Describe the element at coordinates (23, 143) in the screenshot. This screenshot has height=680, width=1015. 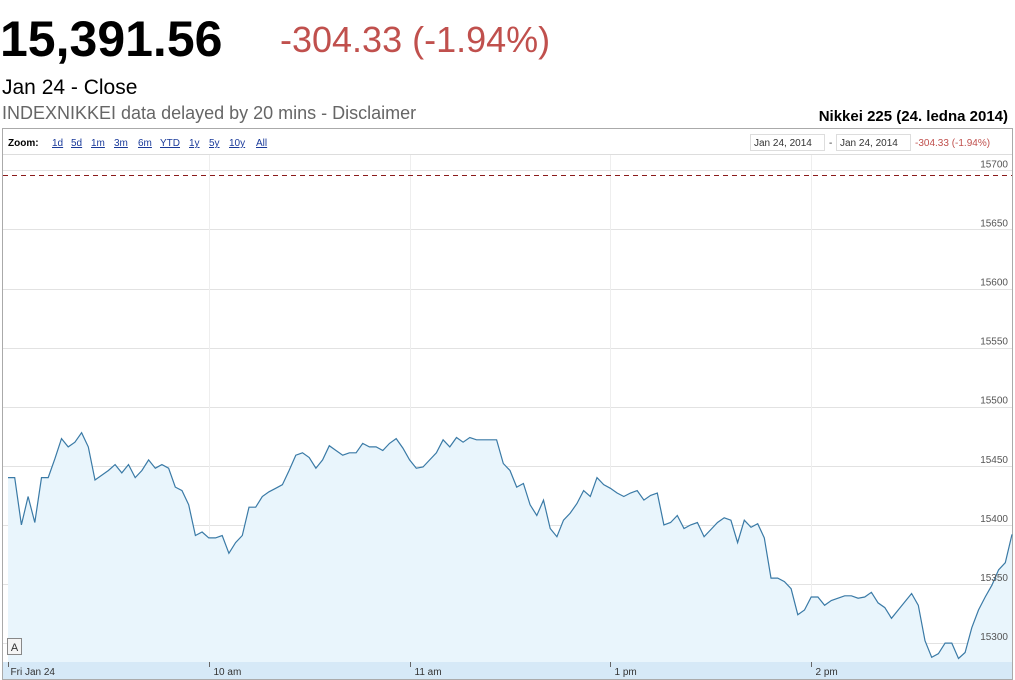
I see `zoom-label: Zoom:` at that location.